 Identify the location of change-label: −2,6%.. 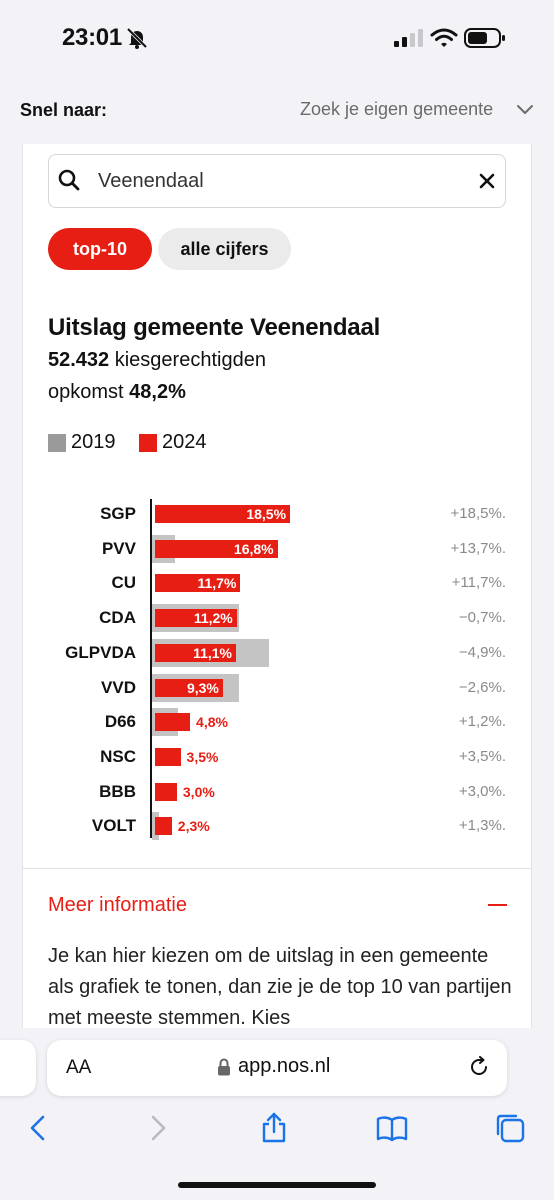
(482, 687).